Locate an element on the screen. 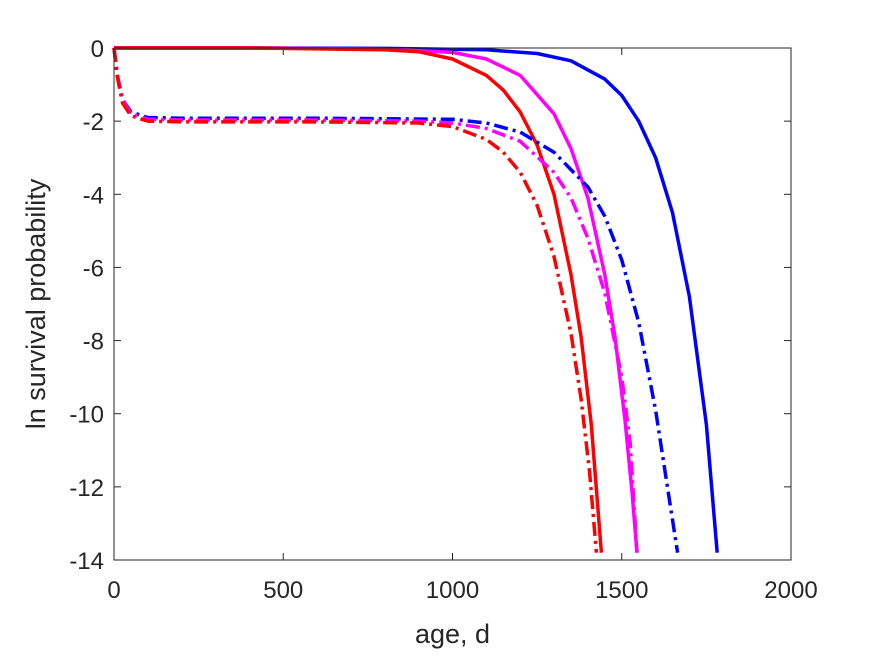 This screenshot has height=656, width=875. y-tick-label: -2 is located at coordinates (93, 122).